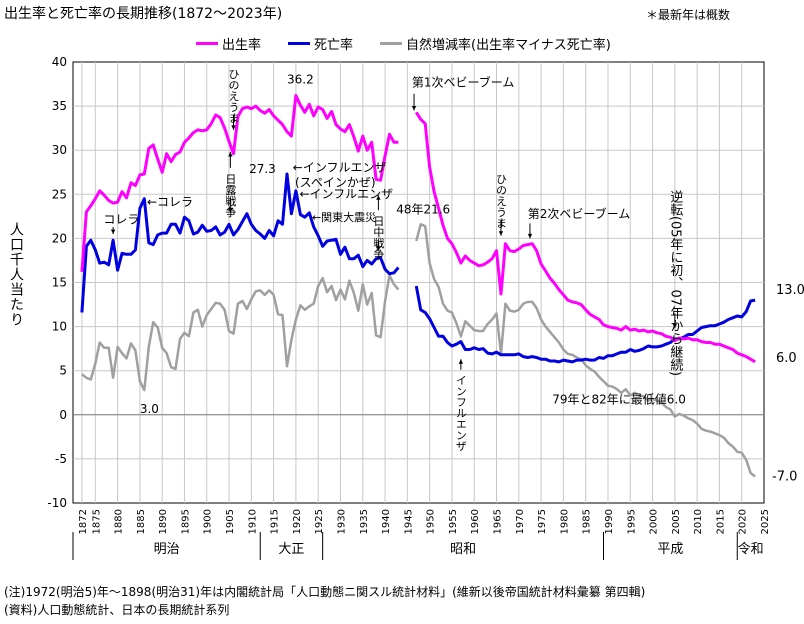  What do you see at coordinates (291, 549) in the screenshot?
I see `era-label-taisho: 大正` at bounding box center [291, 549].